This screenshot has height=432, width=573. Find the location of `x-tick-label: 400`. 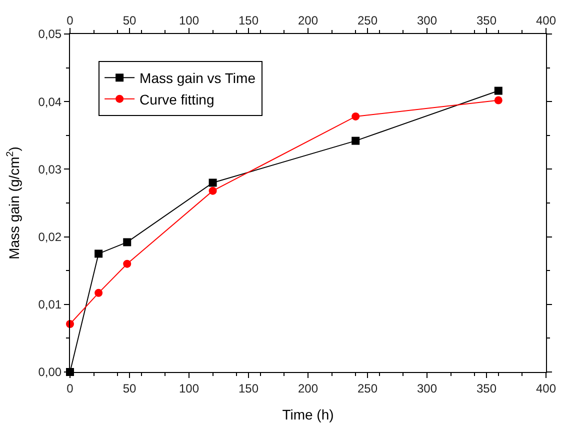

x-tick-label: 400 is located at coordinates (546, 21).